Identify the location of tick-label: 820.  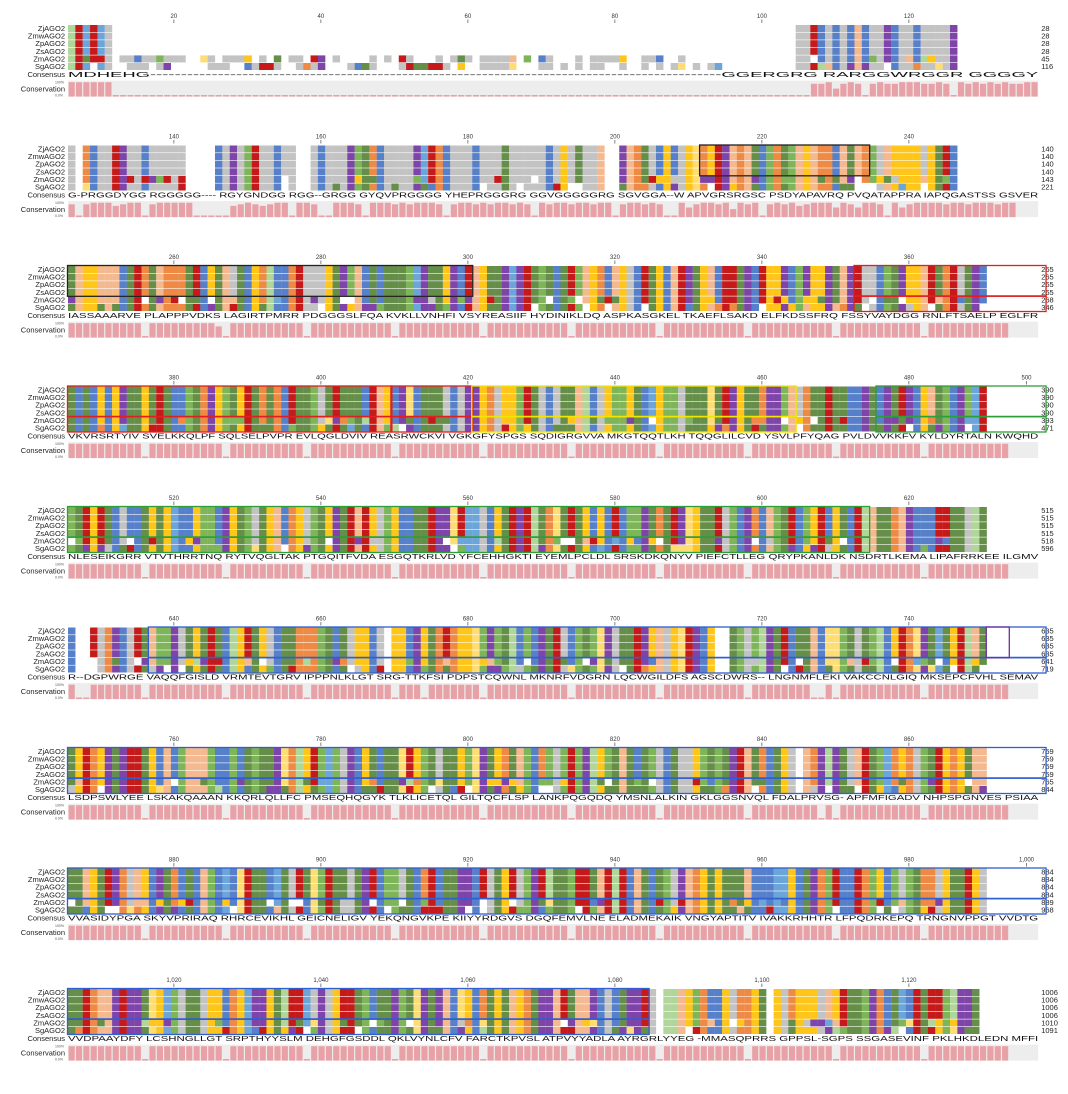
(615, 740).